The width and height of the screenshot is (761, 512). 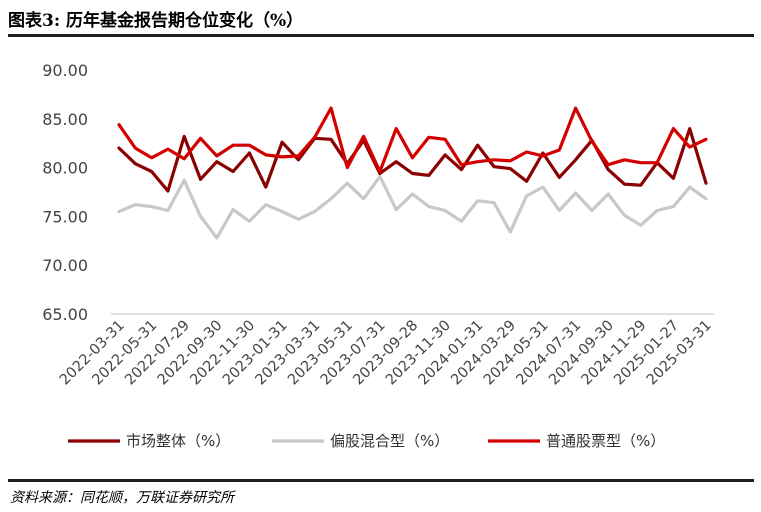 What do you see at coordinates (65, 168) in the screenshot?
I see `y-tick-label: 80.00` at bounding box center [65, 168].